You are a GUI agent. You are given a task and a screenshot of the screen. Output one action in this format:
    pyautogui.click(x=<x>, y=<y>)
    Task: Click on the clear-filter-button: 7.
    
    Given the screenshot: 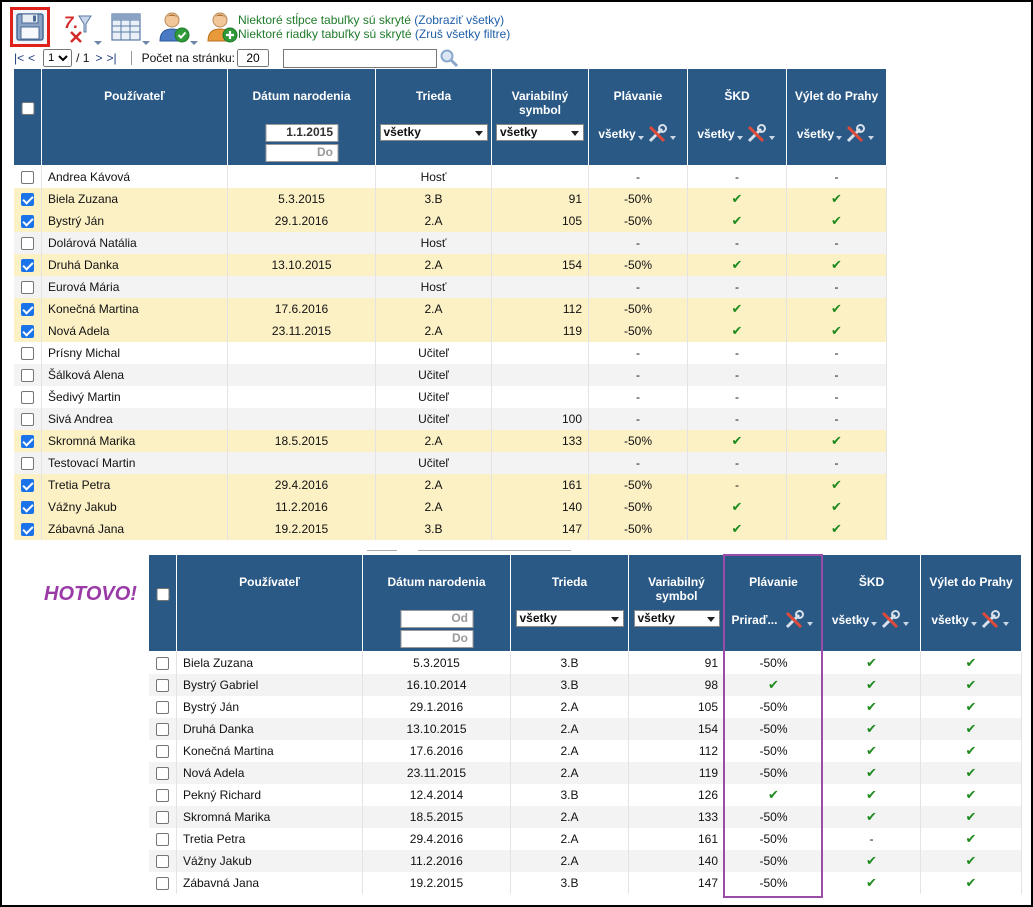 What is the action you would take?
    pyautogui.click(x=80, y=27)
    